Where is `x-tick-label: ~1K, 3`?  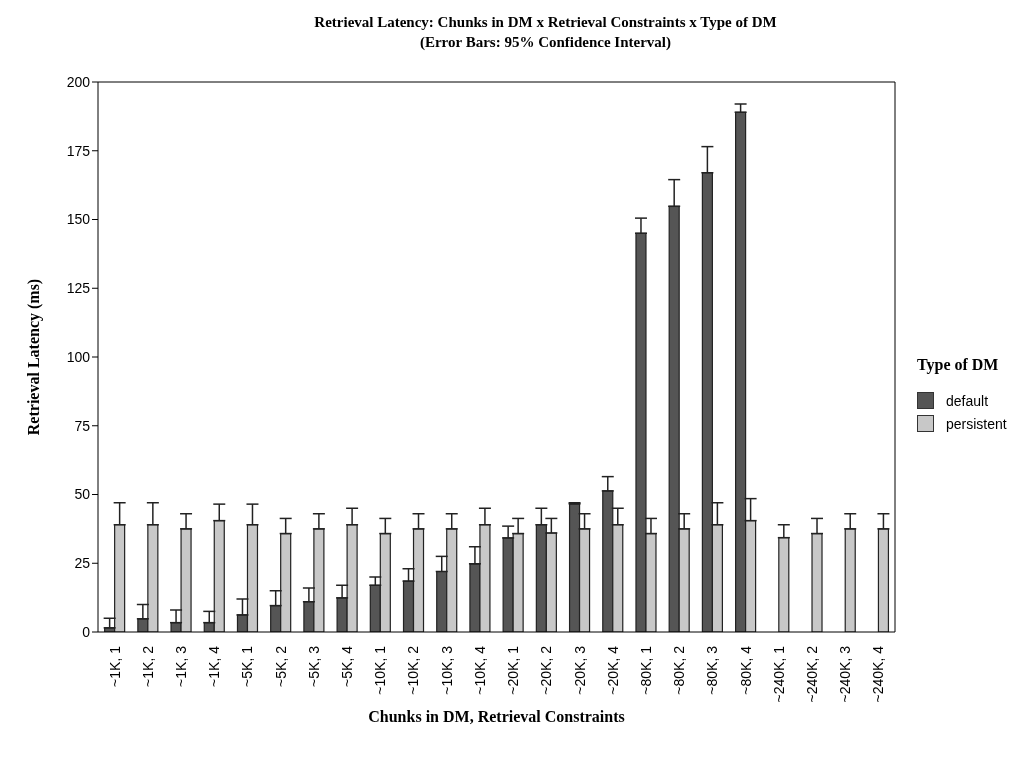 x-tick-label: ~1K, 3 is located at coordinates (181, 666).